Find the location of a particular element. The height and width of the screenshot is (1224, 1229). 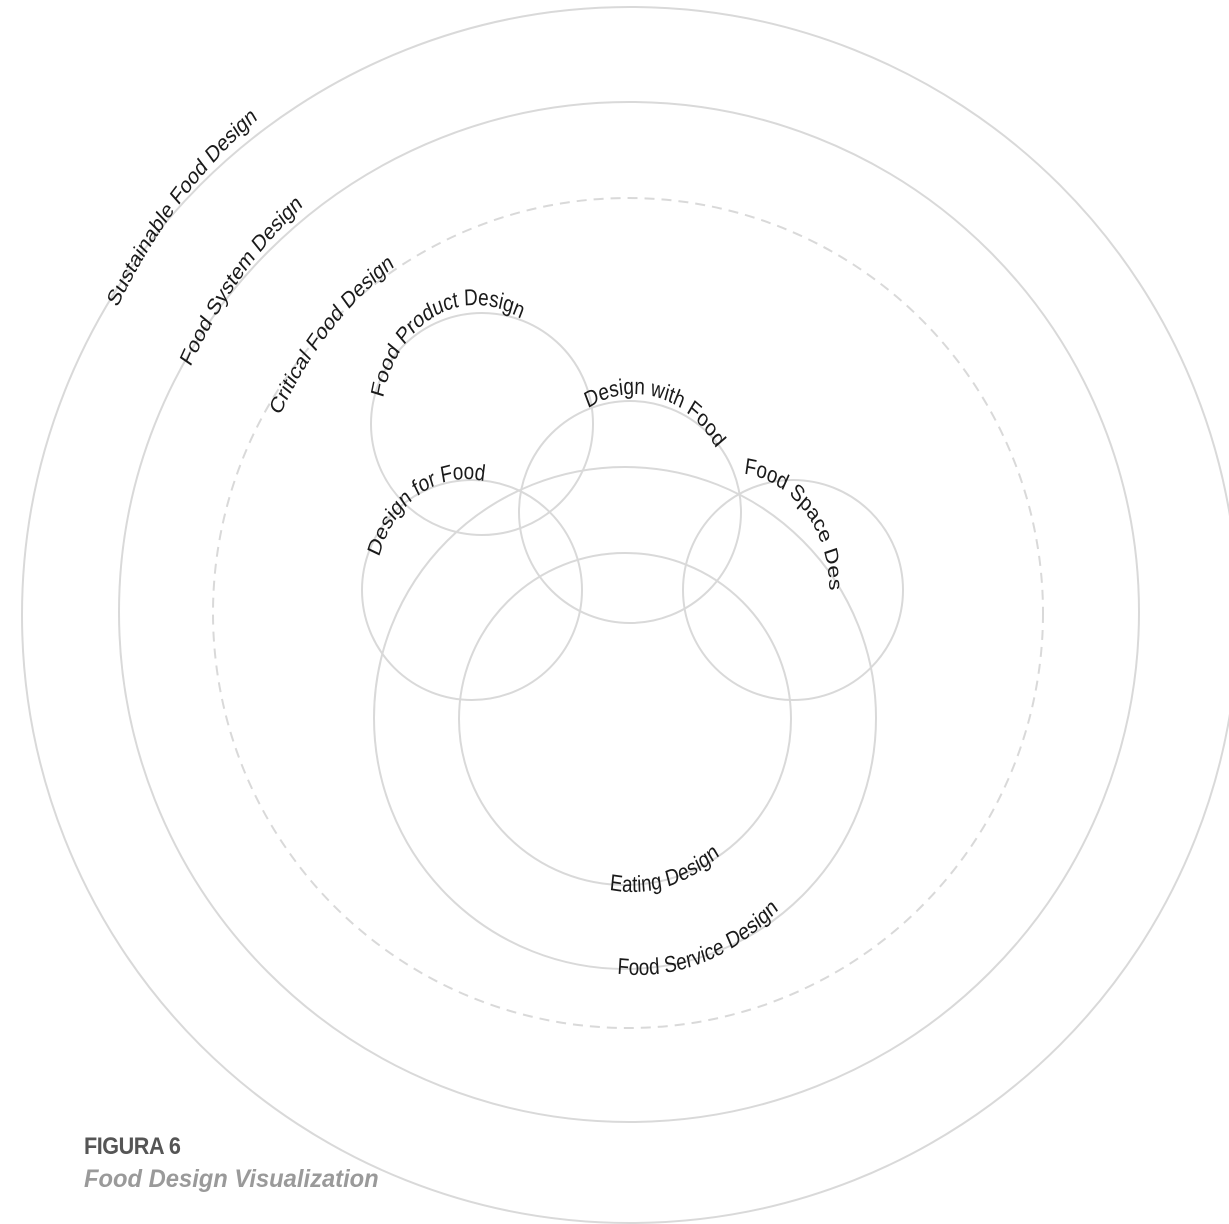

design-with-food-label: Design with Food is located at coordinates (655, 413).